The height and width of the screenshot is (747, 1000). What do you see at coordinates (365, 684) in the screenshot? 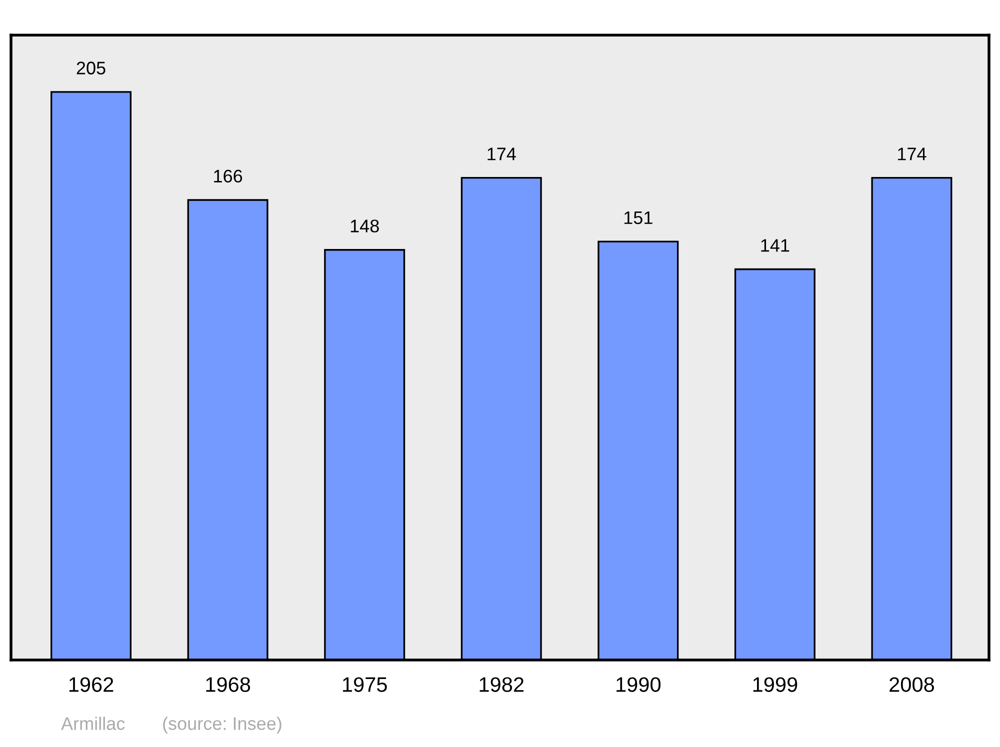
I see `x-tick-label: 1975` at bounding box center [365, 684].